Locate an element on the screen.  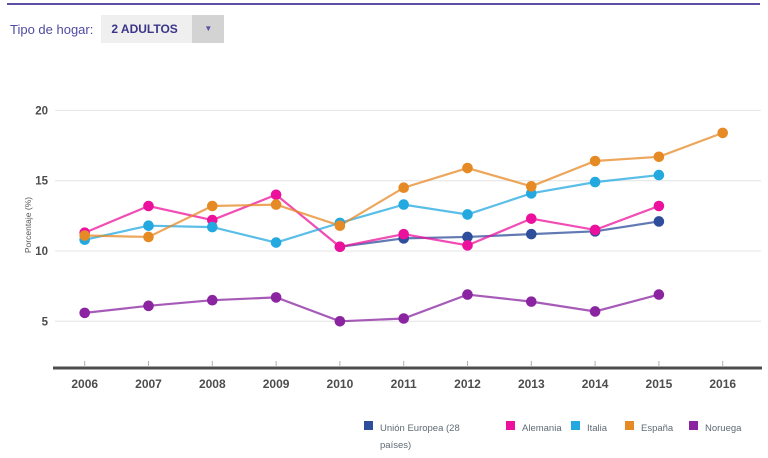
x-tick-label-2008: 2008 is located at coordinates (212, 384).